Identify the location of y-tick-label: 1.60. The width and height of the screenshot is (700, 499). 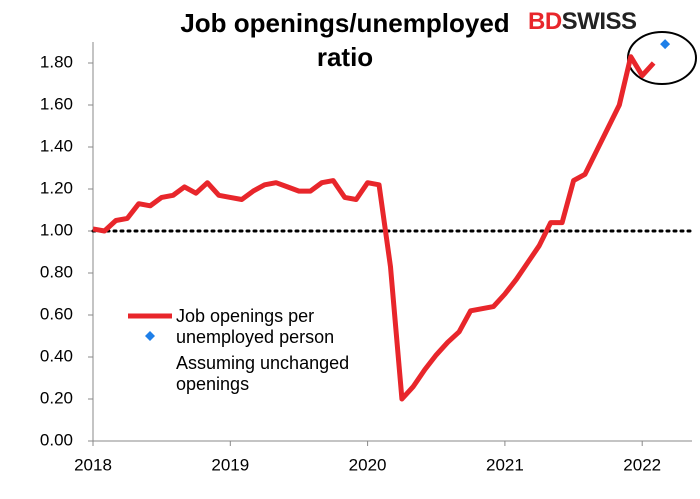
(56, 103).